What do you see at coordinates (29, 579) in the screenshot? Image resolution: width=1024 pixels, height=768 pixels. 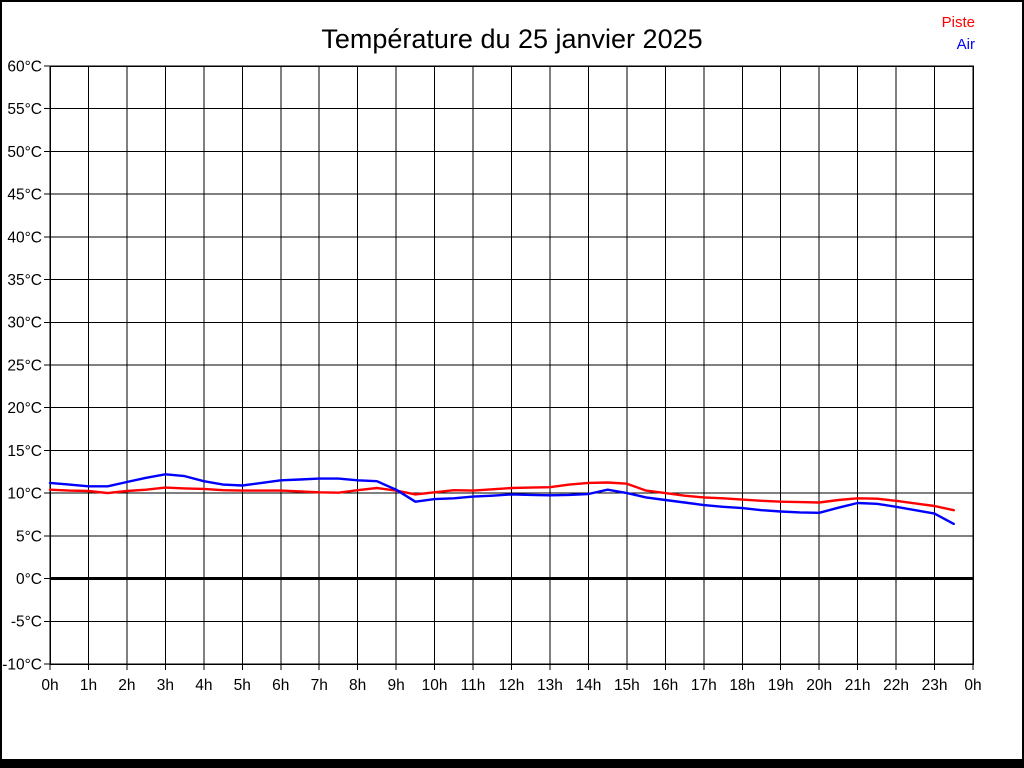 I see `y-axis-tick-label: 0°C` at bounding box center [29, 579].